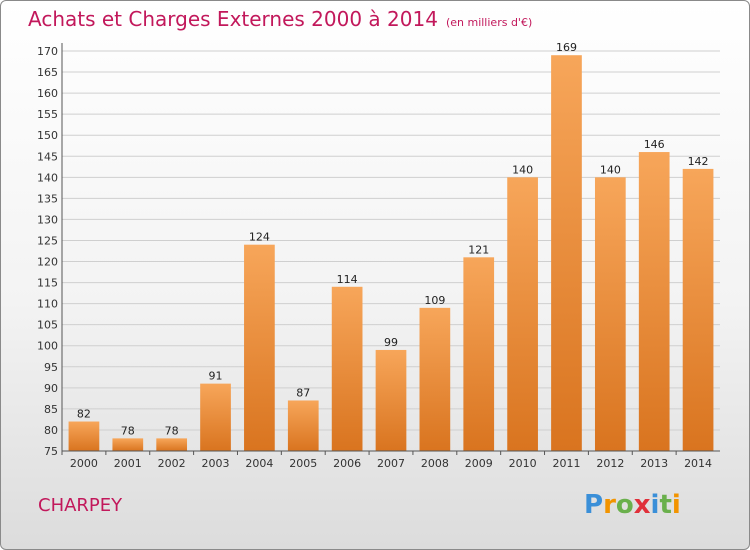 The width and height of the screenshot is (750, 550). What do you see at coordinates (391, 463) in the screenshot?
I see `x-tick-label: 2007` at bounding box center [391, 463].